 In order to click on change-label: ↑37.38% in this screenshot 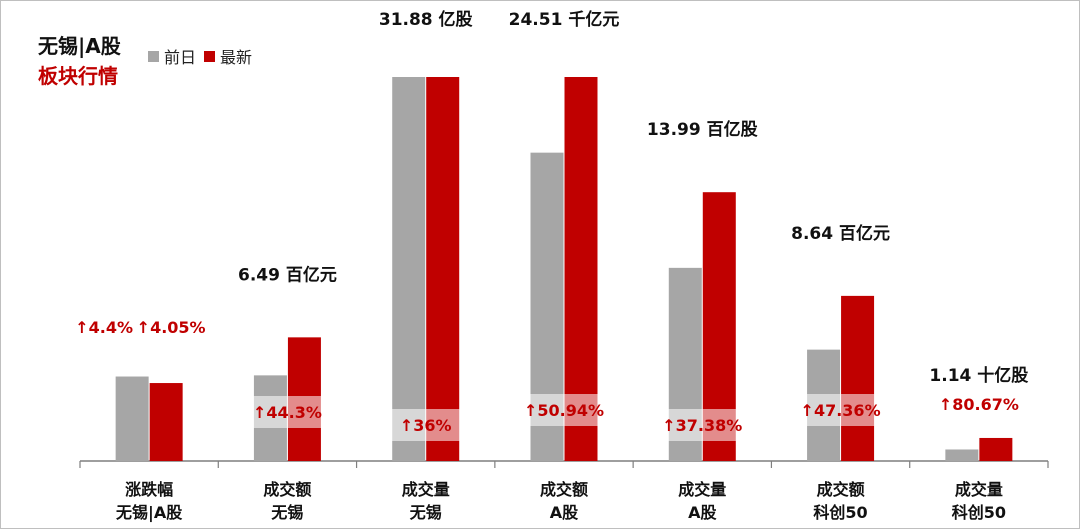, I will do `click(702, 425)`.